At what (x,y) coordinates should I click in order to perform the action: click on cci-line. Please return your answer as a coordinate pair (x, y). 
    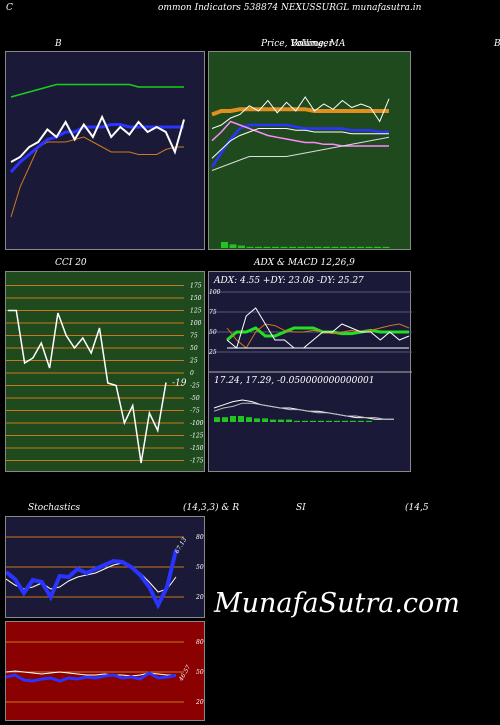
    Looking at the image, I should click on (87, 386).